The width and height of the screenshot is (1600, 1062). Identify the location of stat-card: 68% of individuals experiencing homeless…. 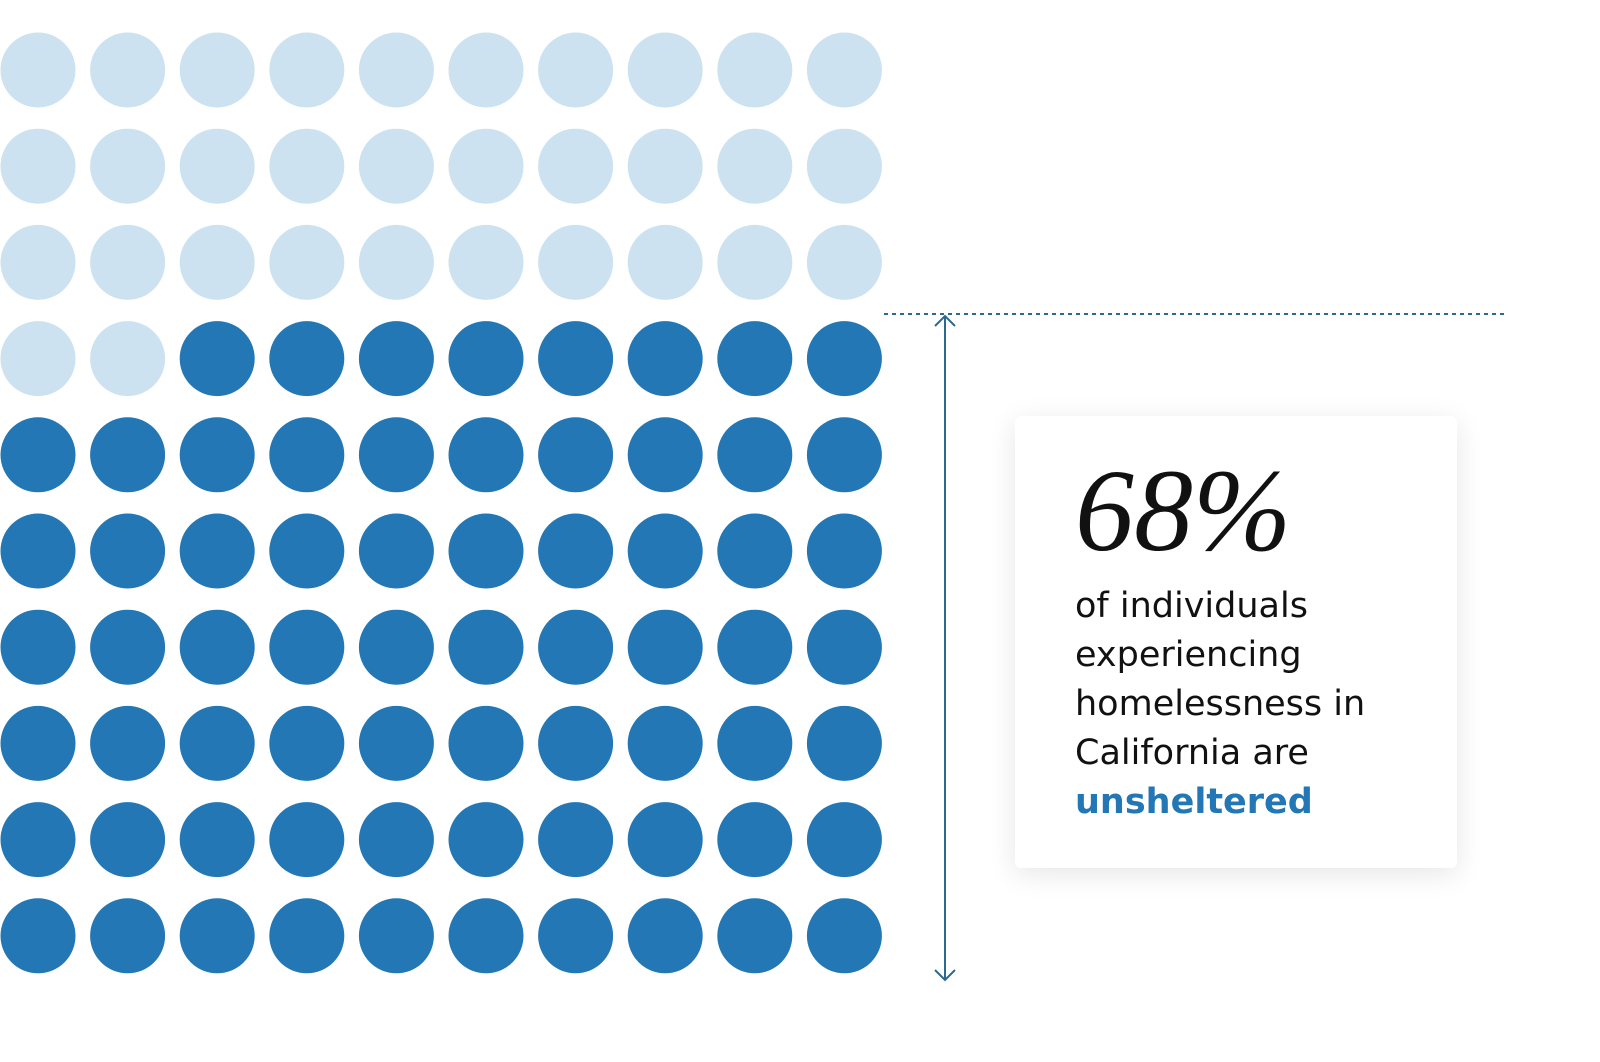
(1236, 642).